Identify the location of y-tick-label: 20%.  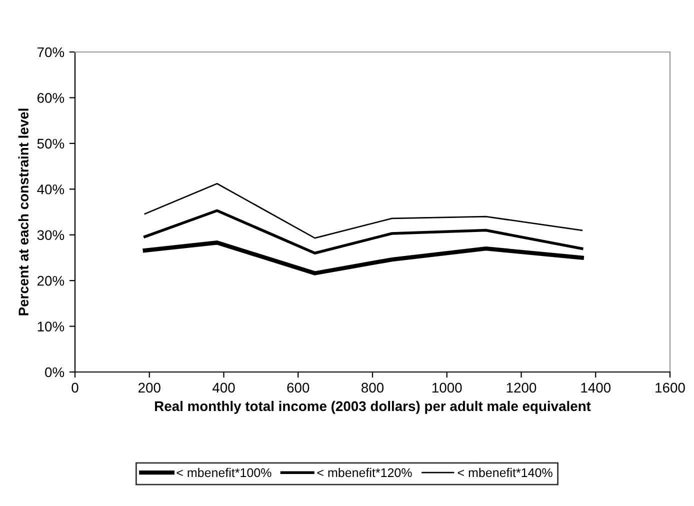
(50, 281).